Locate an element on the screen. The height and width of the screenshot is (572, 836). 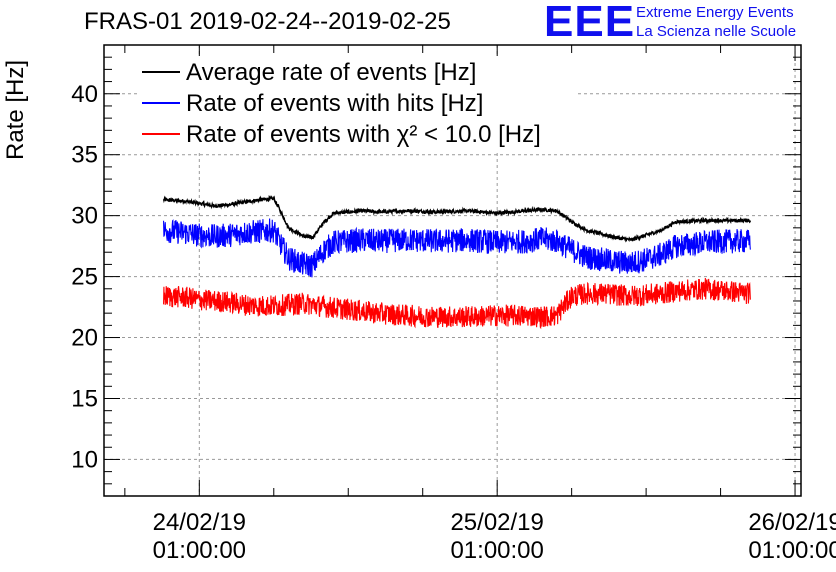
x-tick-label-date: 26/02/19 is located at coordinates (792, 522).